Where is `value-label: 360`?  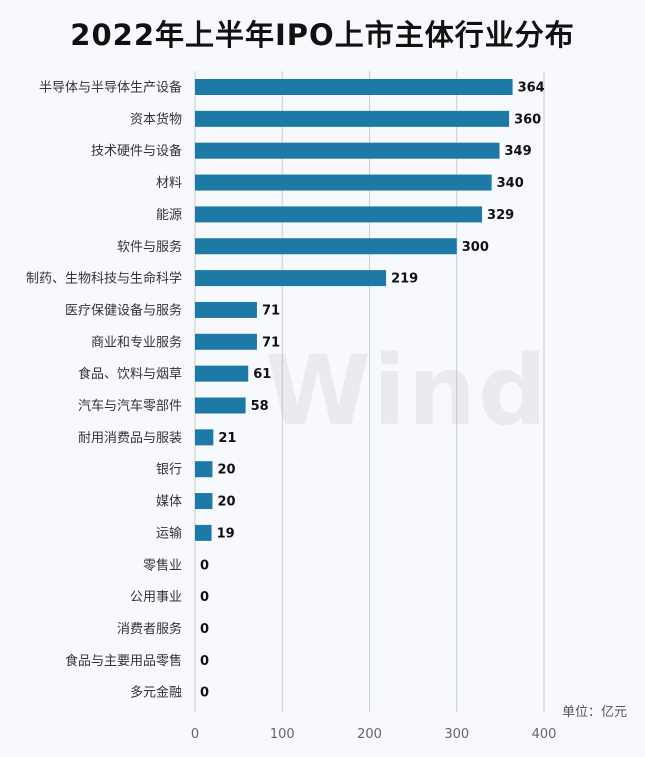
value-label: 360 is located at coordinates (527, 119).